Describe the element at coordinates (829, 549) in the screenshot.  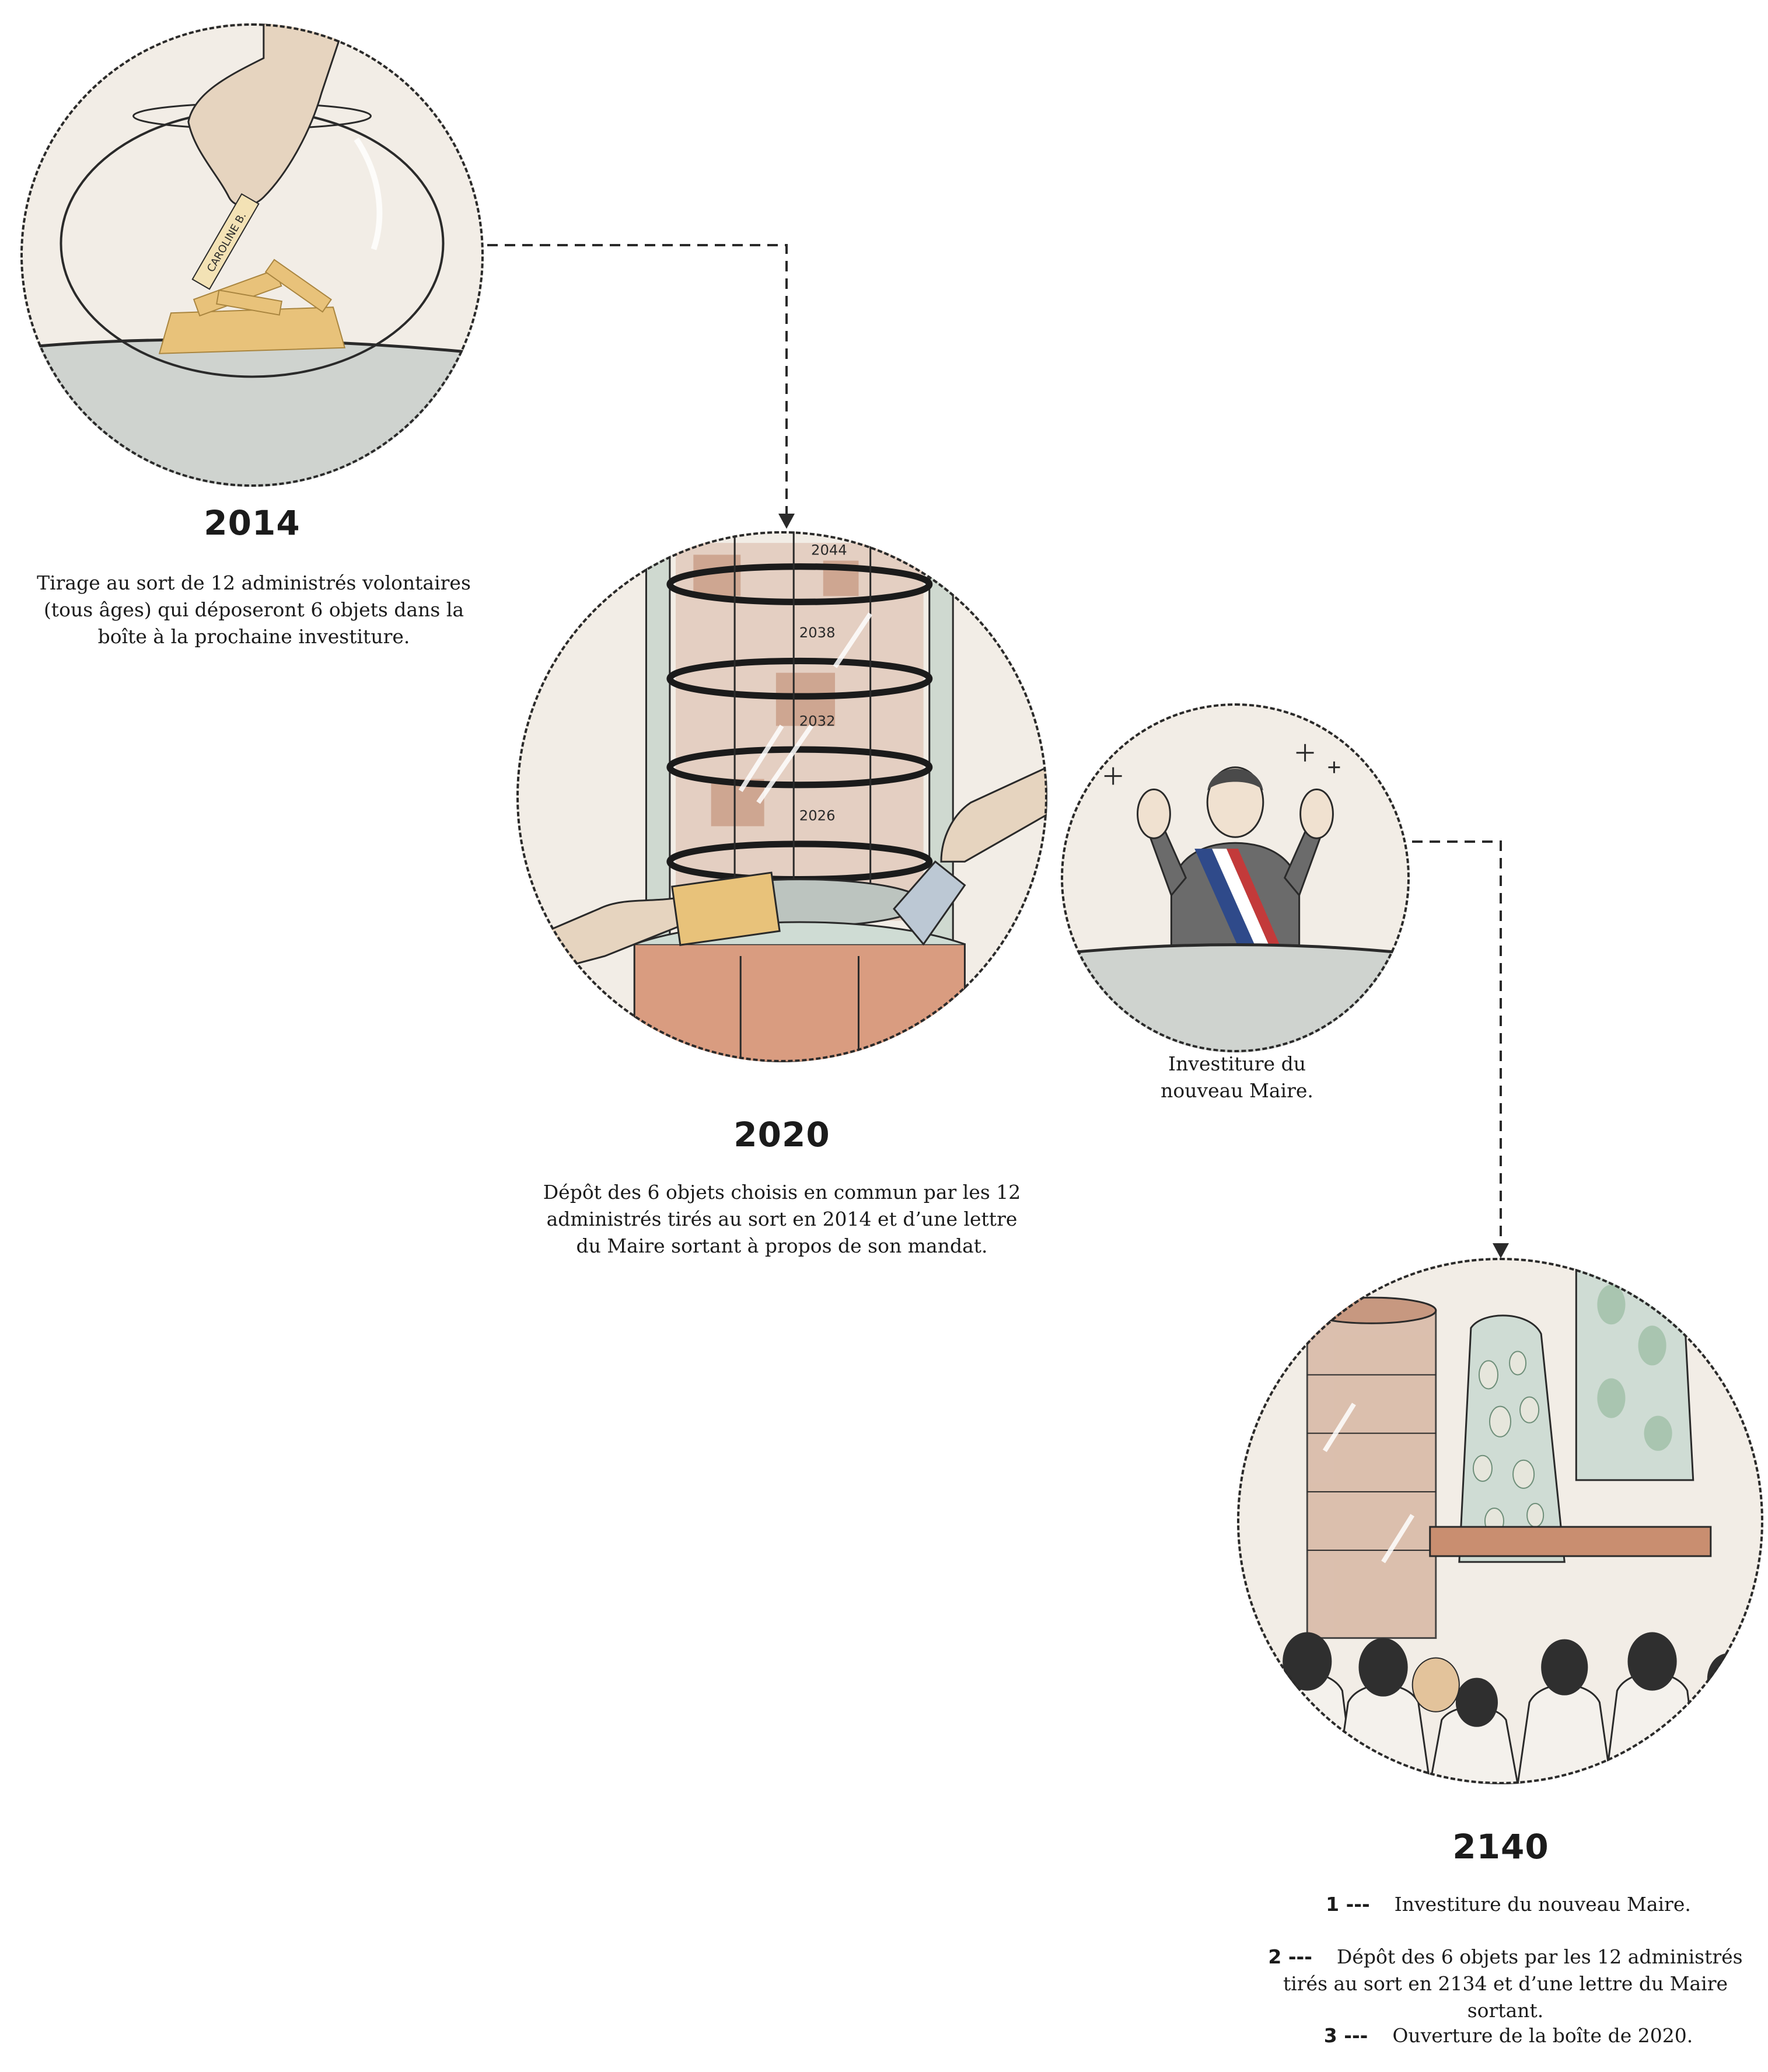
I see `drum-label-2044: 2044` at that location.